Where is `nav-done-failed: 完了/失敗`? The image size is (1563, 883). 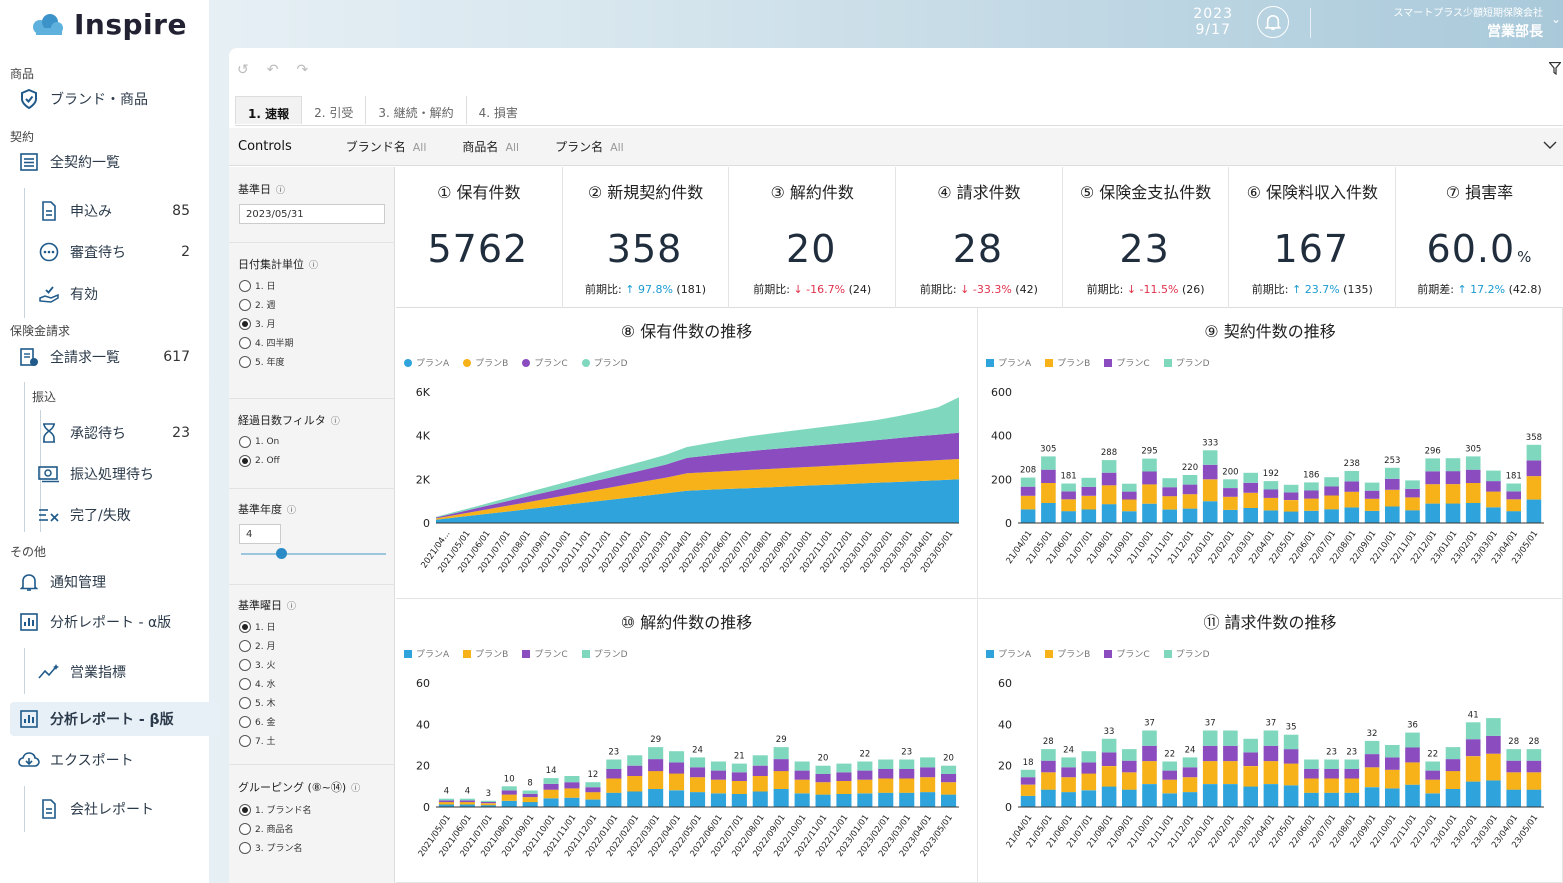 nav-done-failed: 完了/失敗 is located at coordinates (114, 515).